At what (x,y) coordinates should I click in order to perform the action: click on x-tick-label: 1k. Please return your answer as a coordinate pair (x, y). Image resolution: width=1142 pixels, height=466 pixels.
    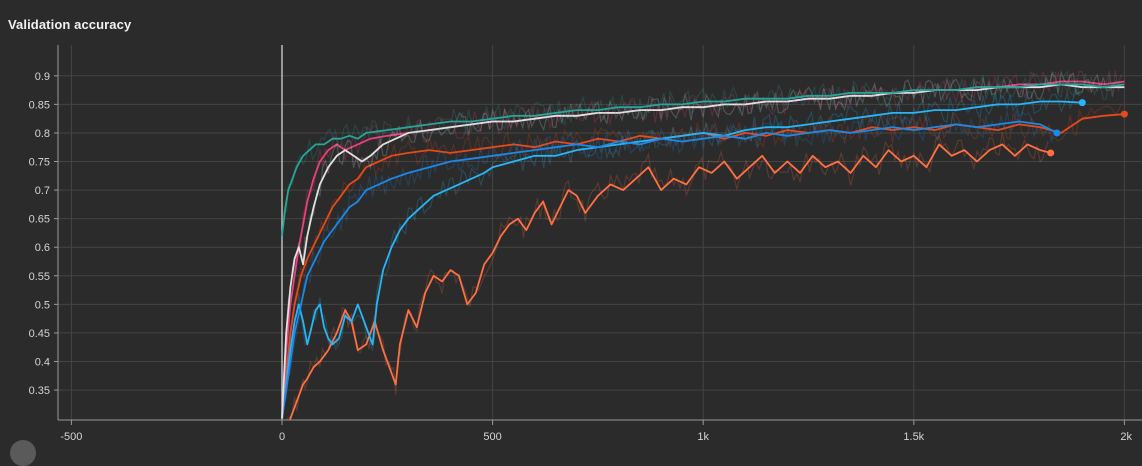
    Looking at the image, I should click on (703, 437).